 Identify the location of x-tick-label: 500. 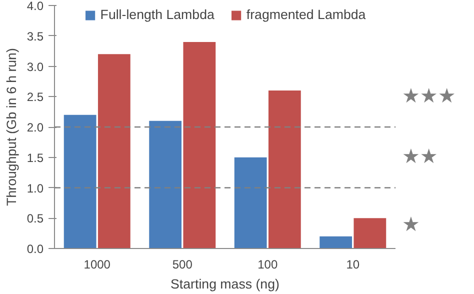
(182, 265).